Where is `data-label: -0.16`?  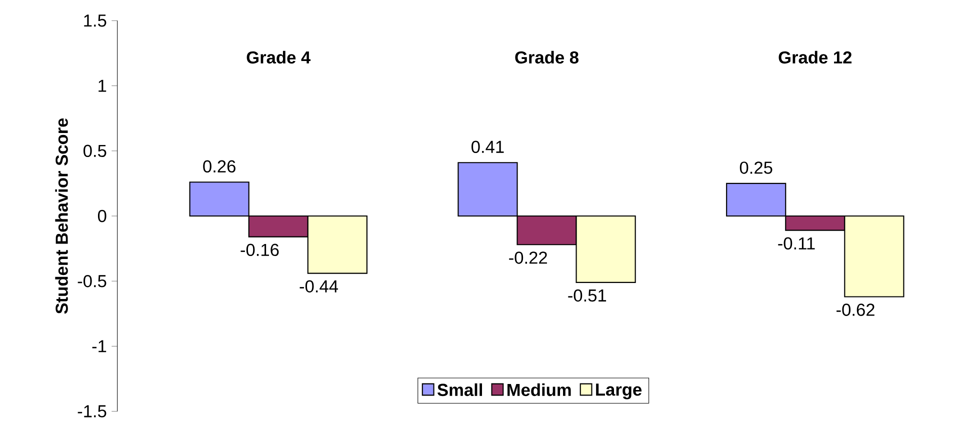 data-label: -0.16 is located at coordinates (259, 250).